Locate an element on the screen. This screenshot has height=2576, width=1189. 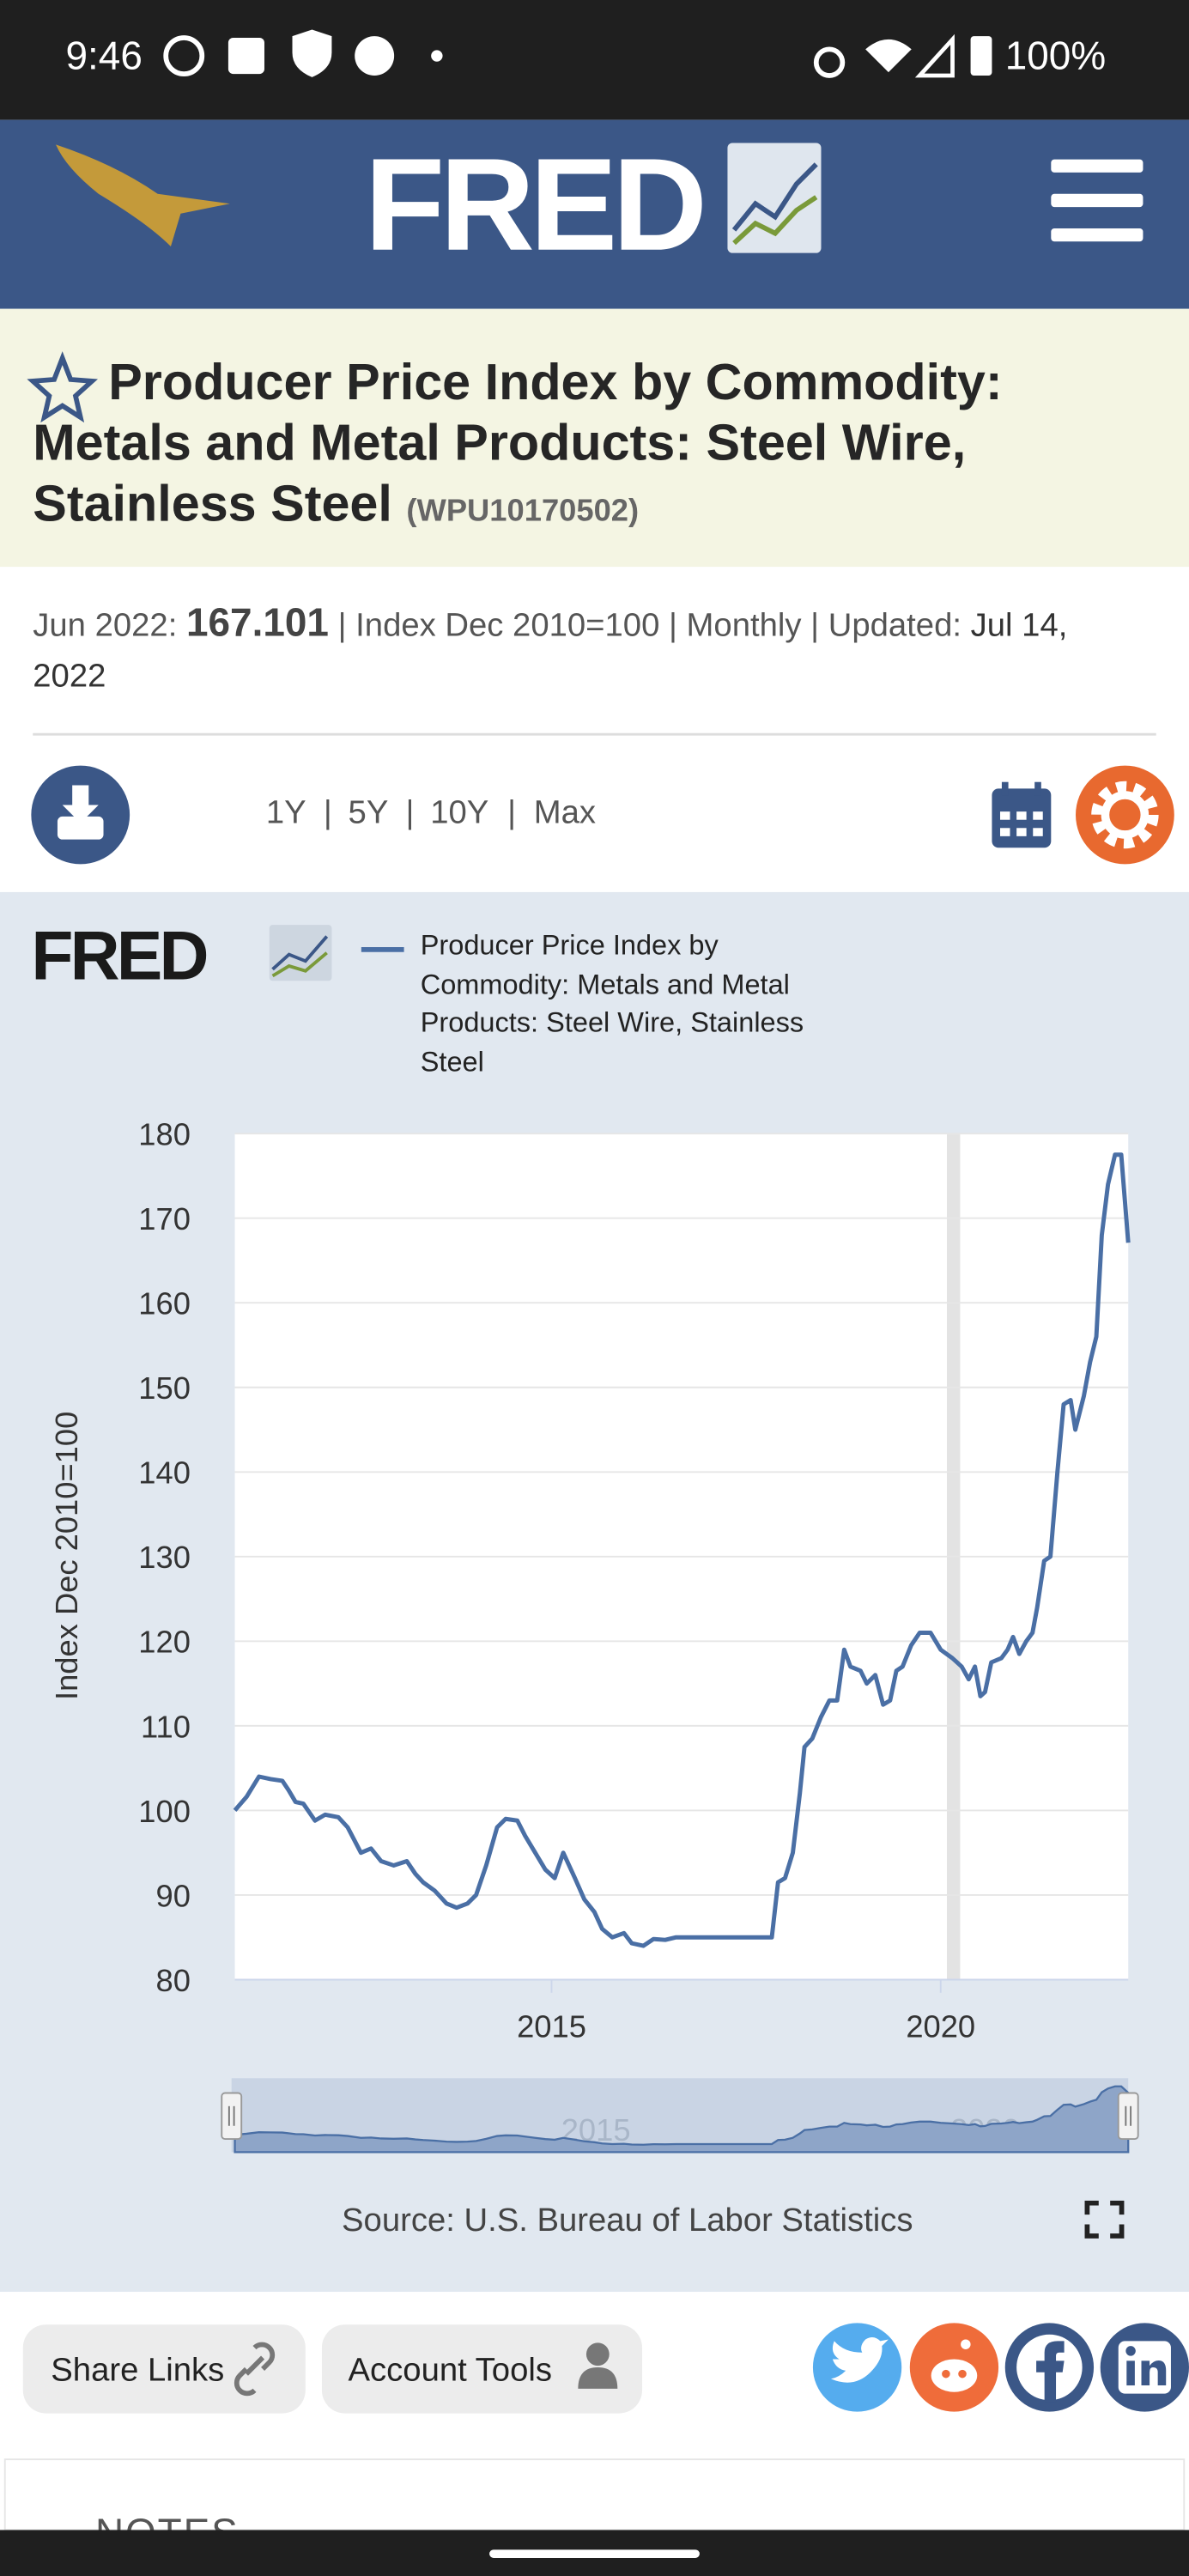
y-tick-label: 170 is located at coordinates (164, 1218).